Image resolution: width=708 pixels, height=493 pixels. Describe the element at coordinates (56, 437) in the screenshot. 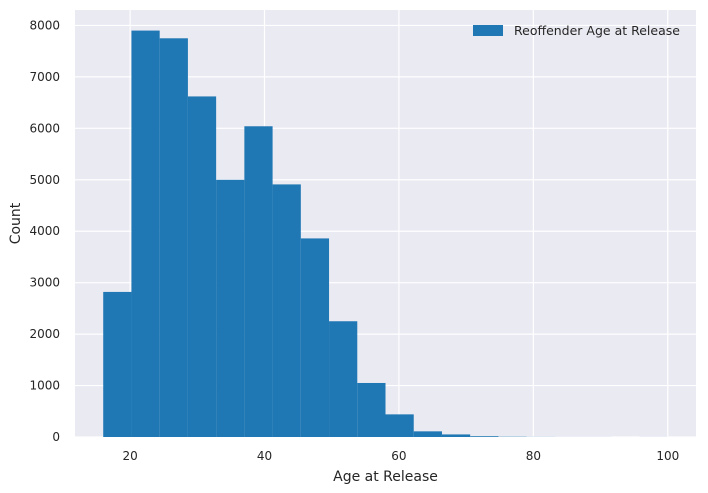

I see `y-tick-label: 0` at that location.